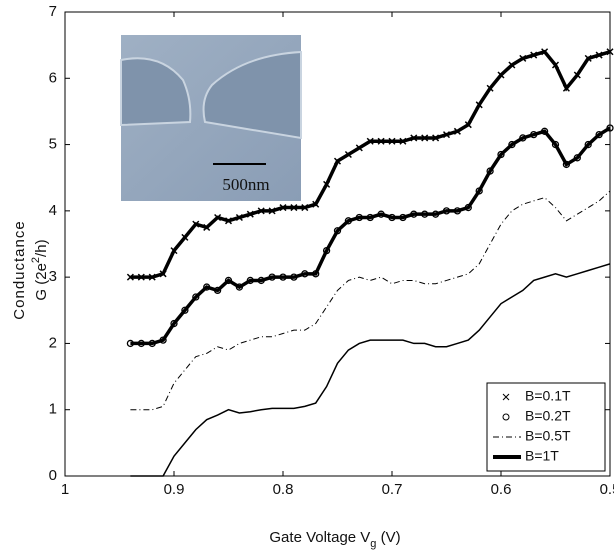 The width and height of the screenshot is (614, 558). What do you see at coordinates (65, 489) in the screenshot?
I see `x-tick-label: 1` at bounding box center [65, 489].